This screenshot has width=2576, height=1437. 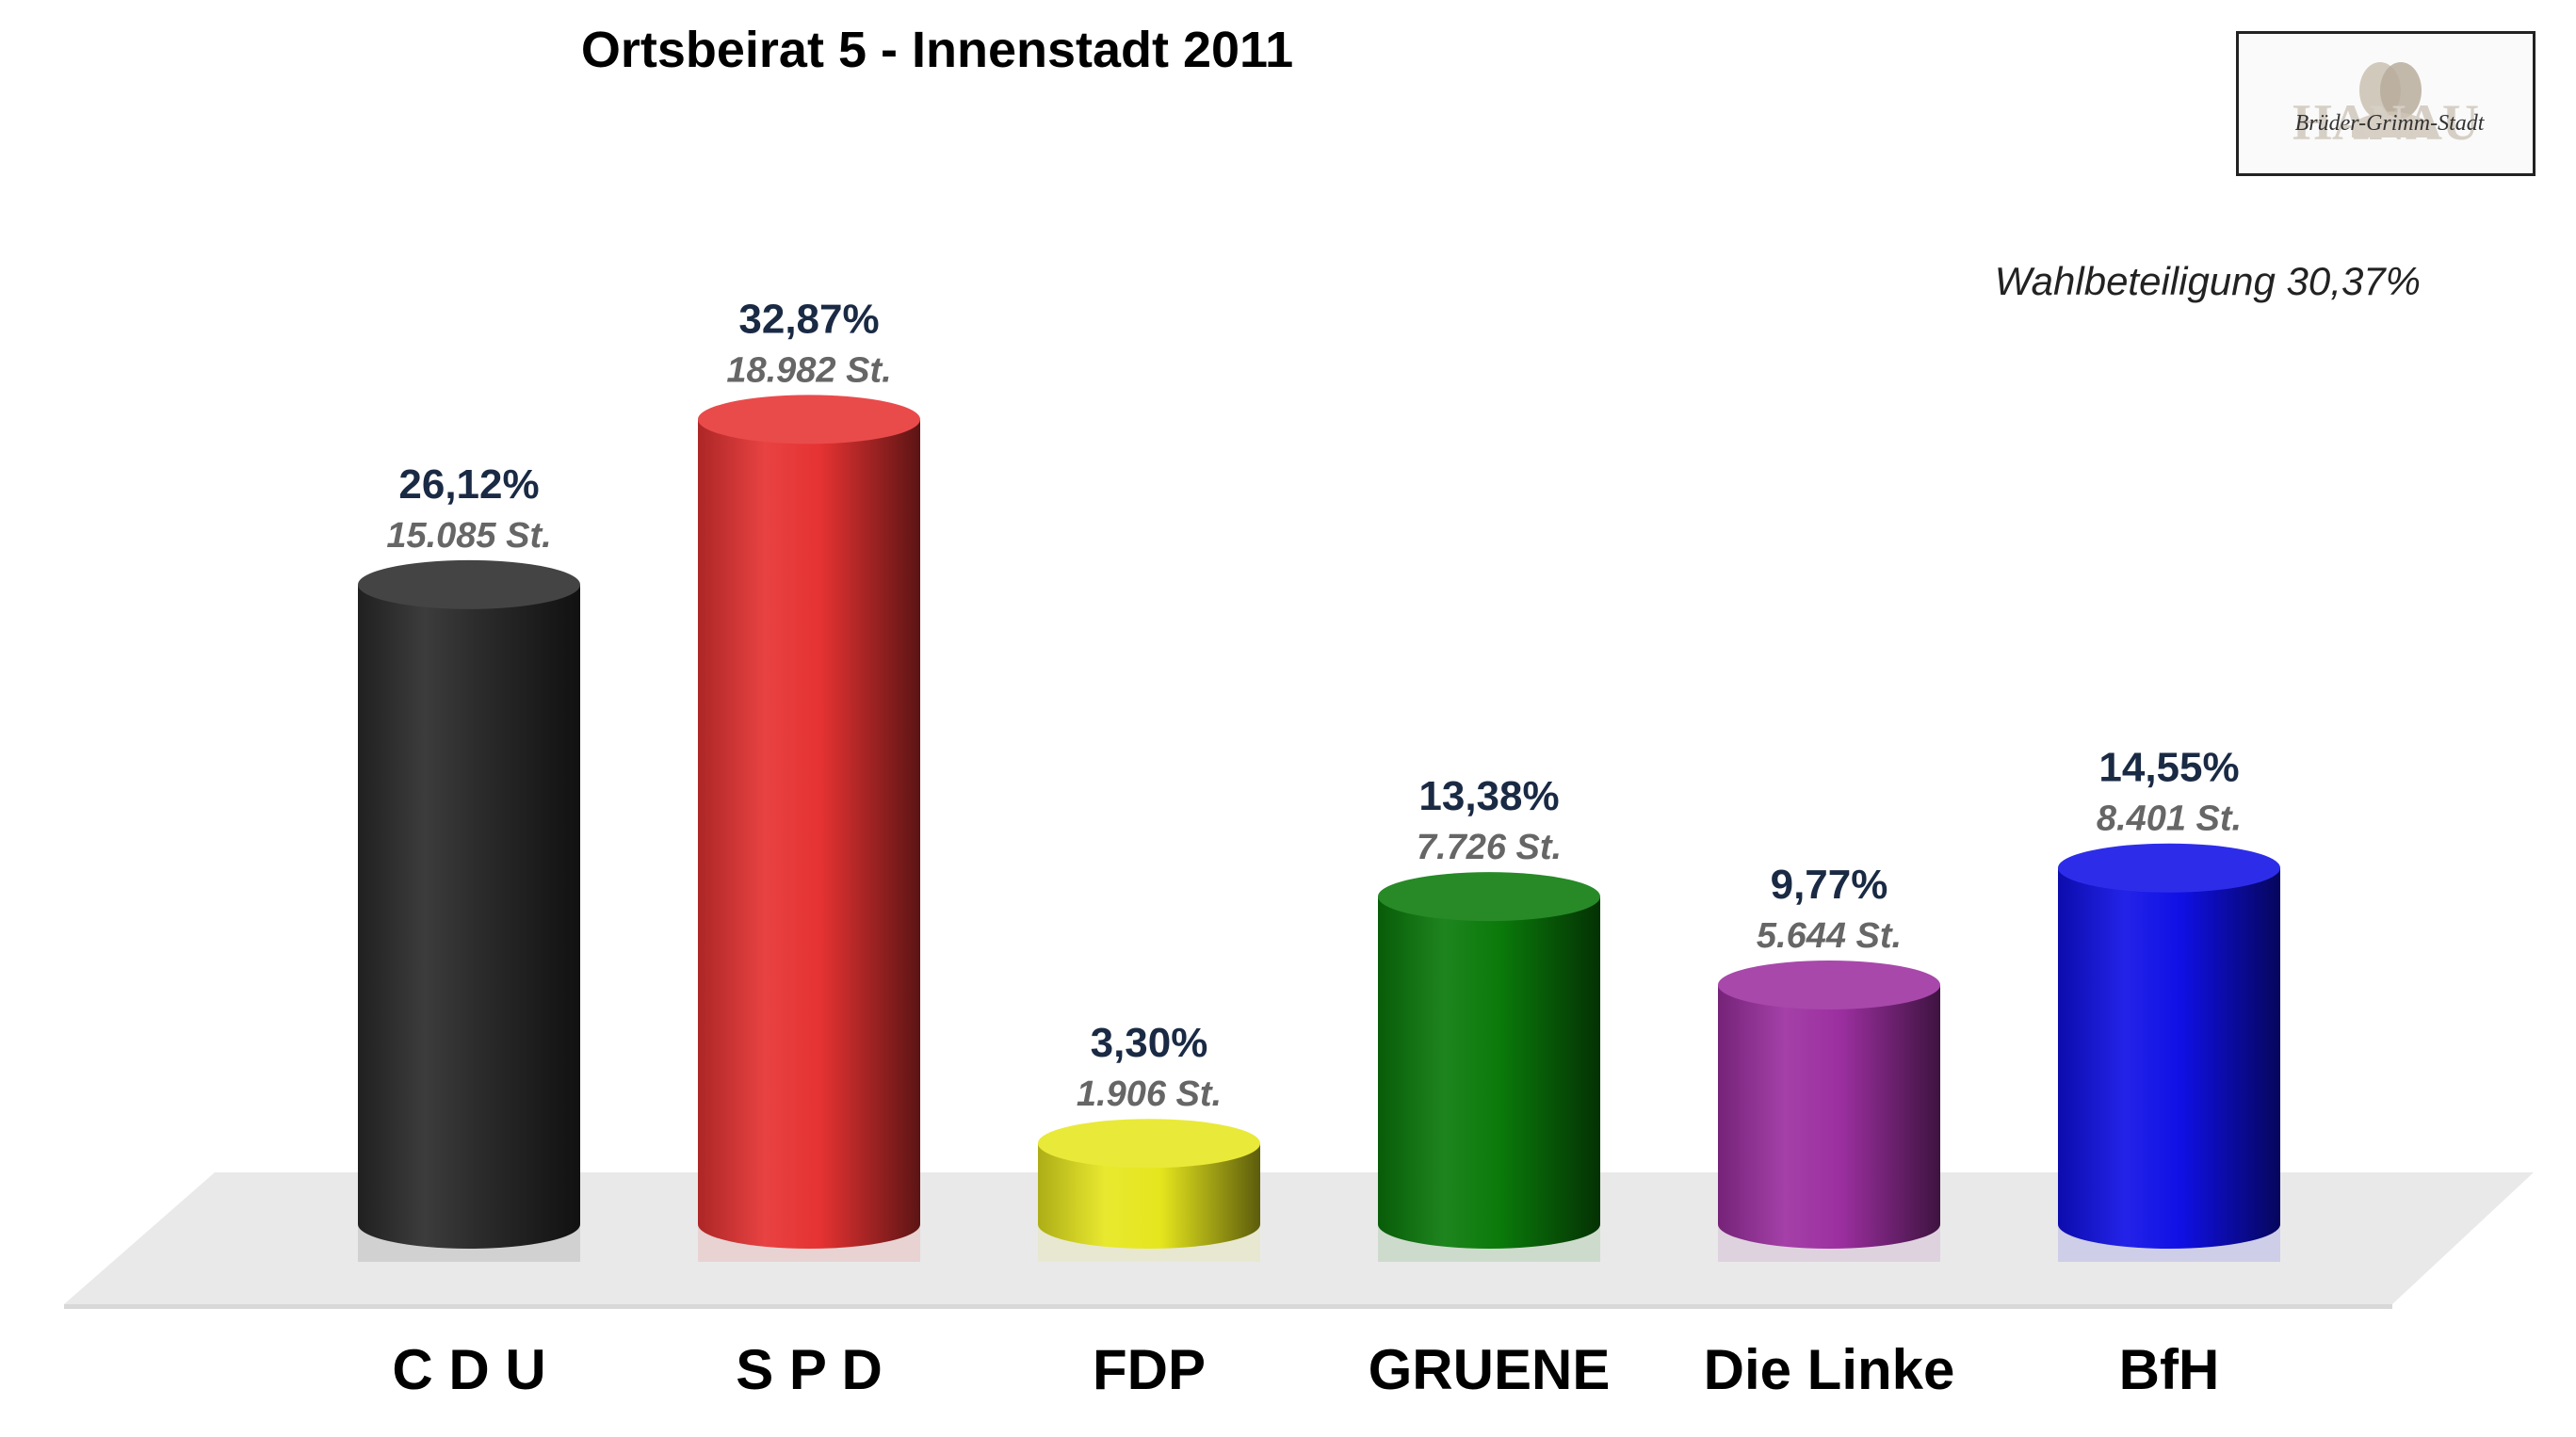 What do you see at coordinates (2168, 768) in the screenshot?
I see `percent-label: 14,55%` at bounding box center [2168, 768].